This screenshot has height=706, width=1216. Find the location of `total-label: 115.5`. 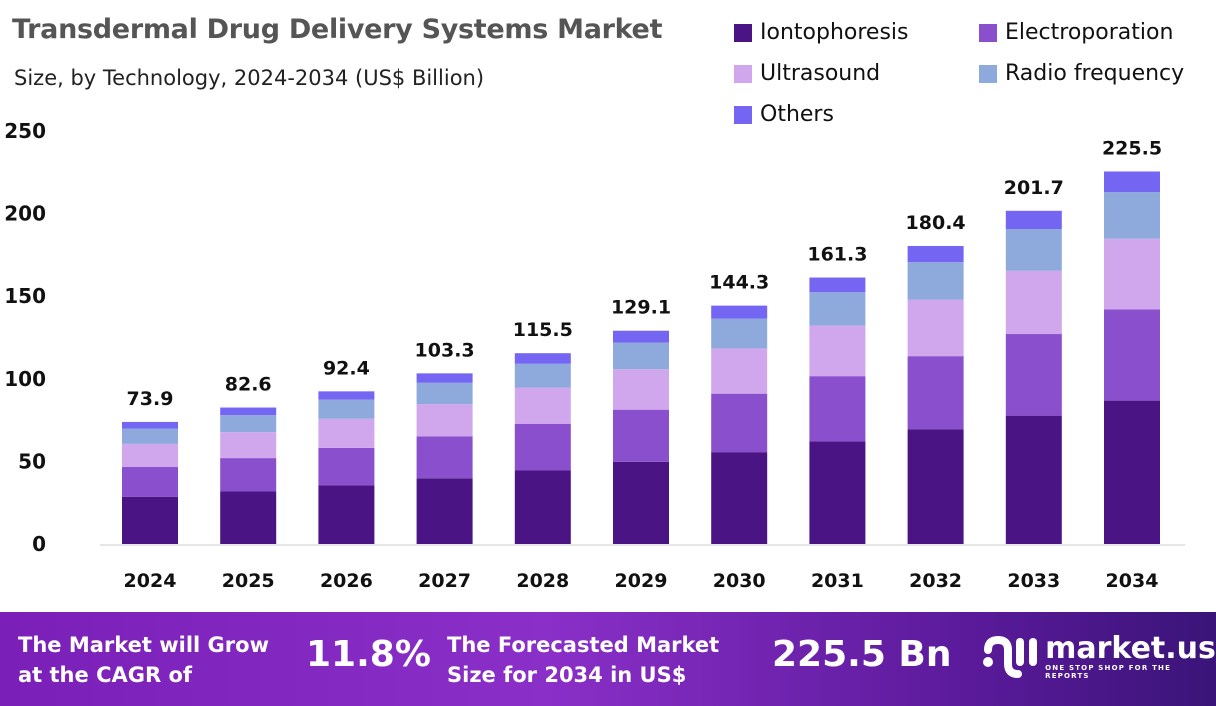

total-label: 115.5 is located at coordinates (543, 330).